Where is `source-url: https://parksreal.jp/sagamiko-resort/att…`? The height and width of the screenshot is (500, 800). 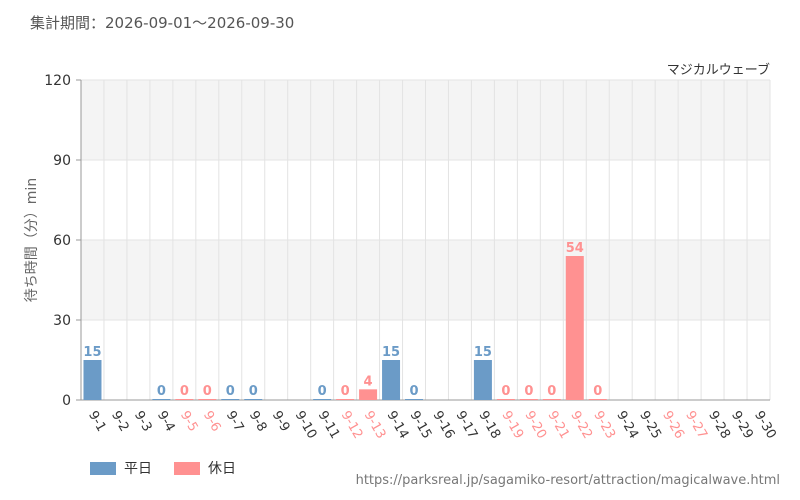 source-url: https://parksreal.jp/sagamiko-resort/att… is located at coordinates (567, 480).